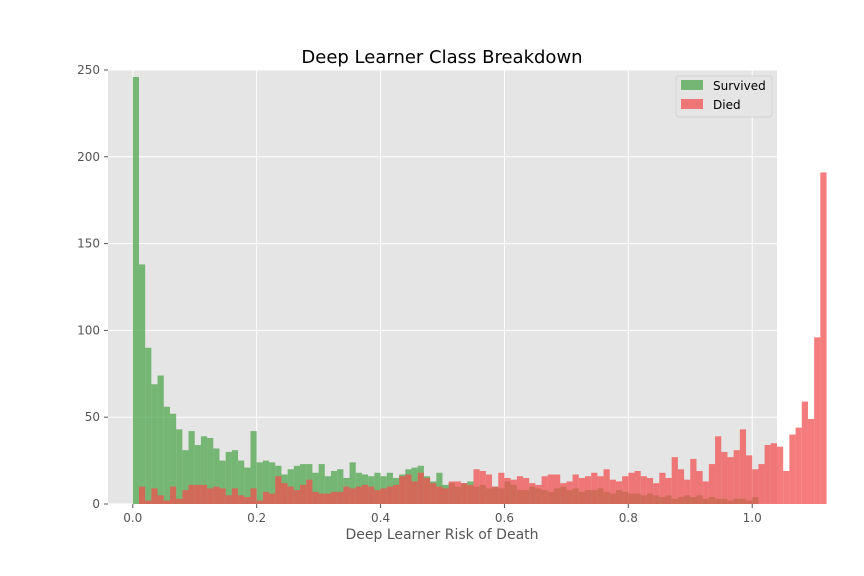 The width and height of the screenshot is (864, 576). I want to click on legend: Survived Died, so click(724, 96).